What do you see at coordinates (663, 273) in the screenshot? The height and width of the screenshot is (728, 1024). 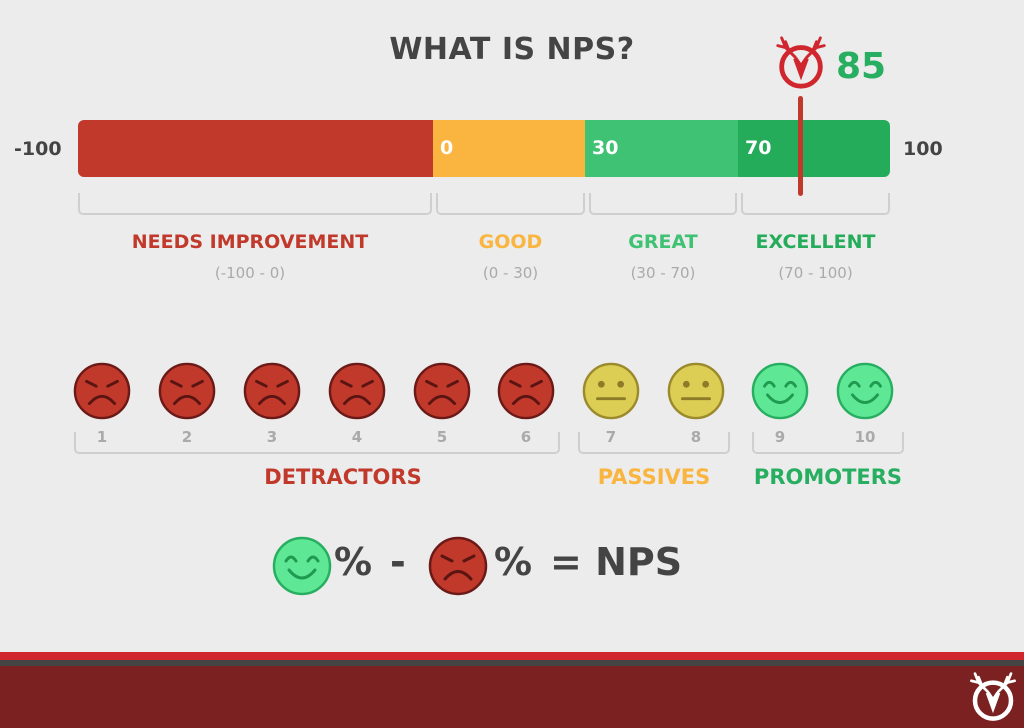 I see `range-great: (30 - 70)` at bounding box center [663, 273].